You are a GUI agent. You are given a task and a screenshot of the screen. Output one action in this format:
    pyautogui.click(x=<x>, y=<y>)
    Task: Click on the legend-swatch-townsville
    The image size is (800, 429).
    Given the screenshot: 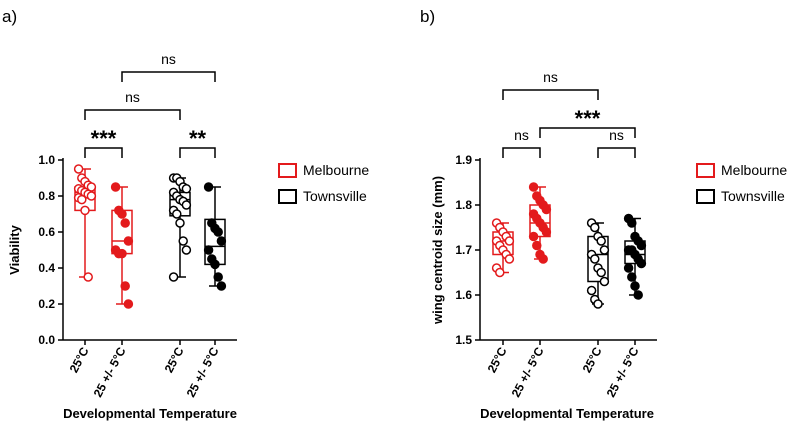 What is the action you would take?
    pyautogui.click(x=287, y=196)
    